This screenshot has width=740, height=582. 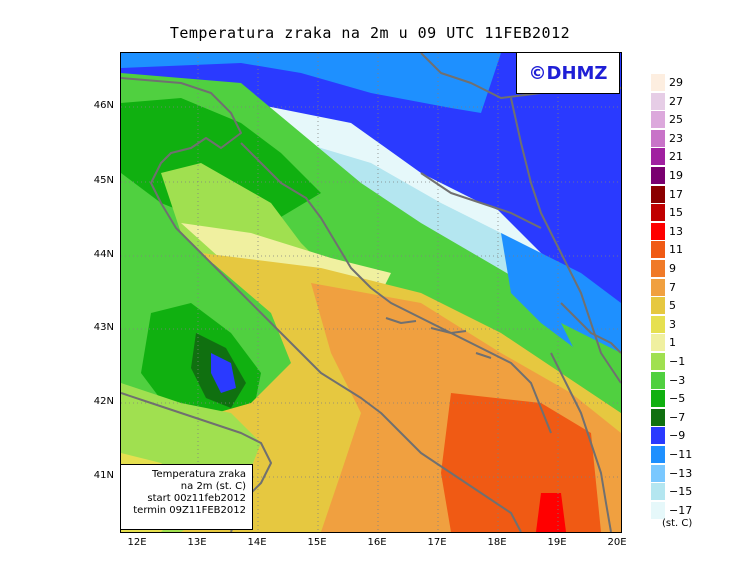 What do you see at coordinates (551, 512) in the screenshot?
I see `hot-spot` at bounding box center [551, 512].